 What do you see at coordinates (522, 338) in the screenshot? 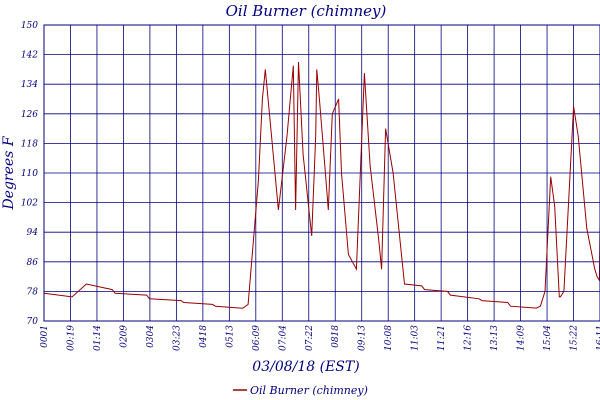
I see `x-tick-label: 14:09` at bounding box center [522, 338].